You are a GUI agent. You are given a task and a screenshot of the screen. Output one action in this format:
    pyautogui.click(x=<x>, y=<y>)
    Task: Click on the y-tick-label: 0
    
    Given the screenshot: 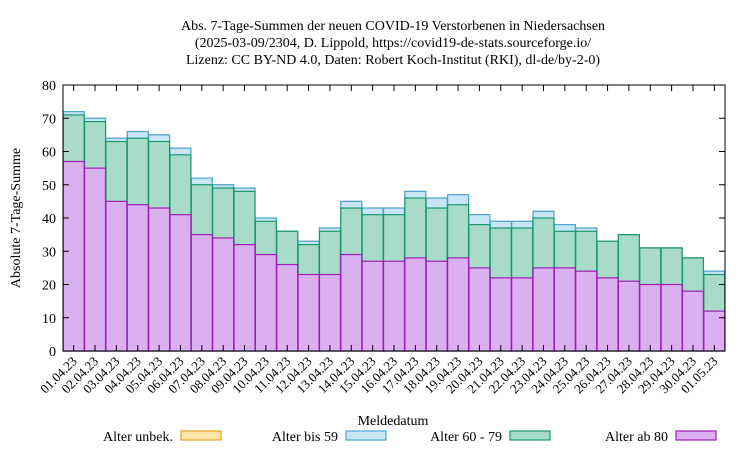 What is the action you would take?
    pyautogui.click(x=52, y=352)
    